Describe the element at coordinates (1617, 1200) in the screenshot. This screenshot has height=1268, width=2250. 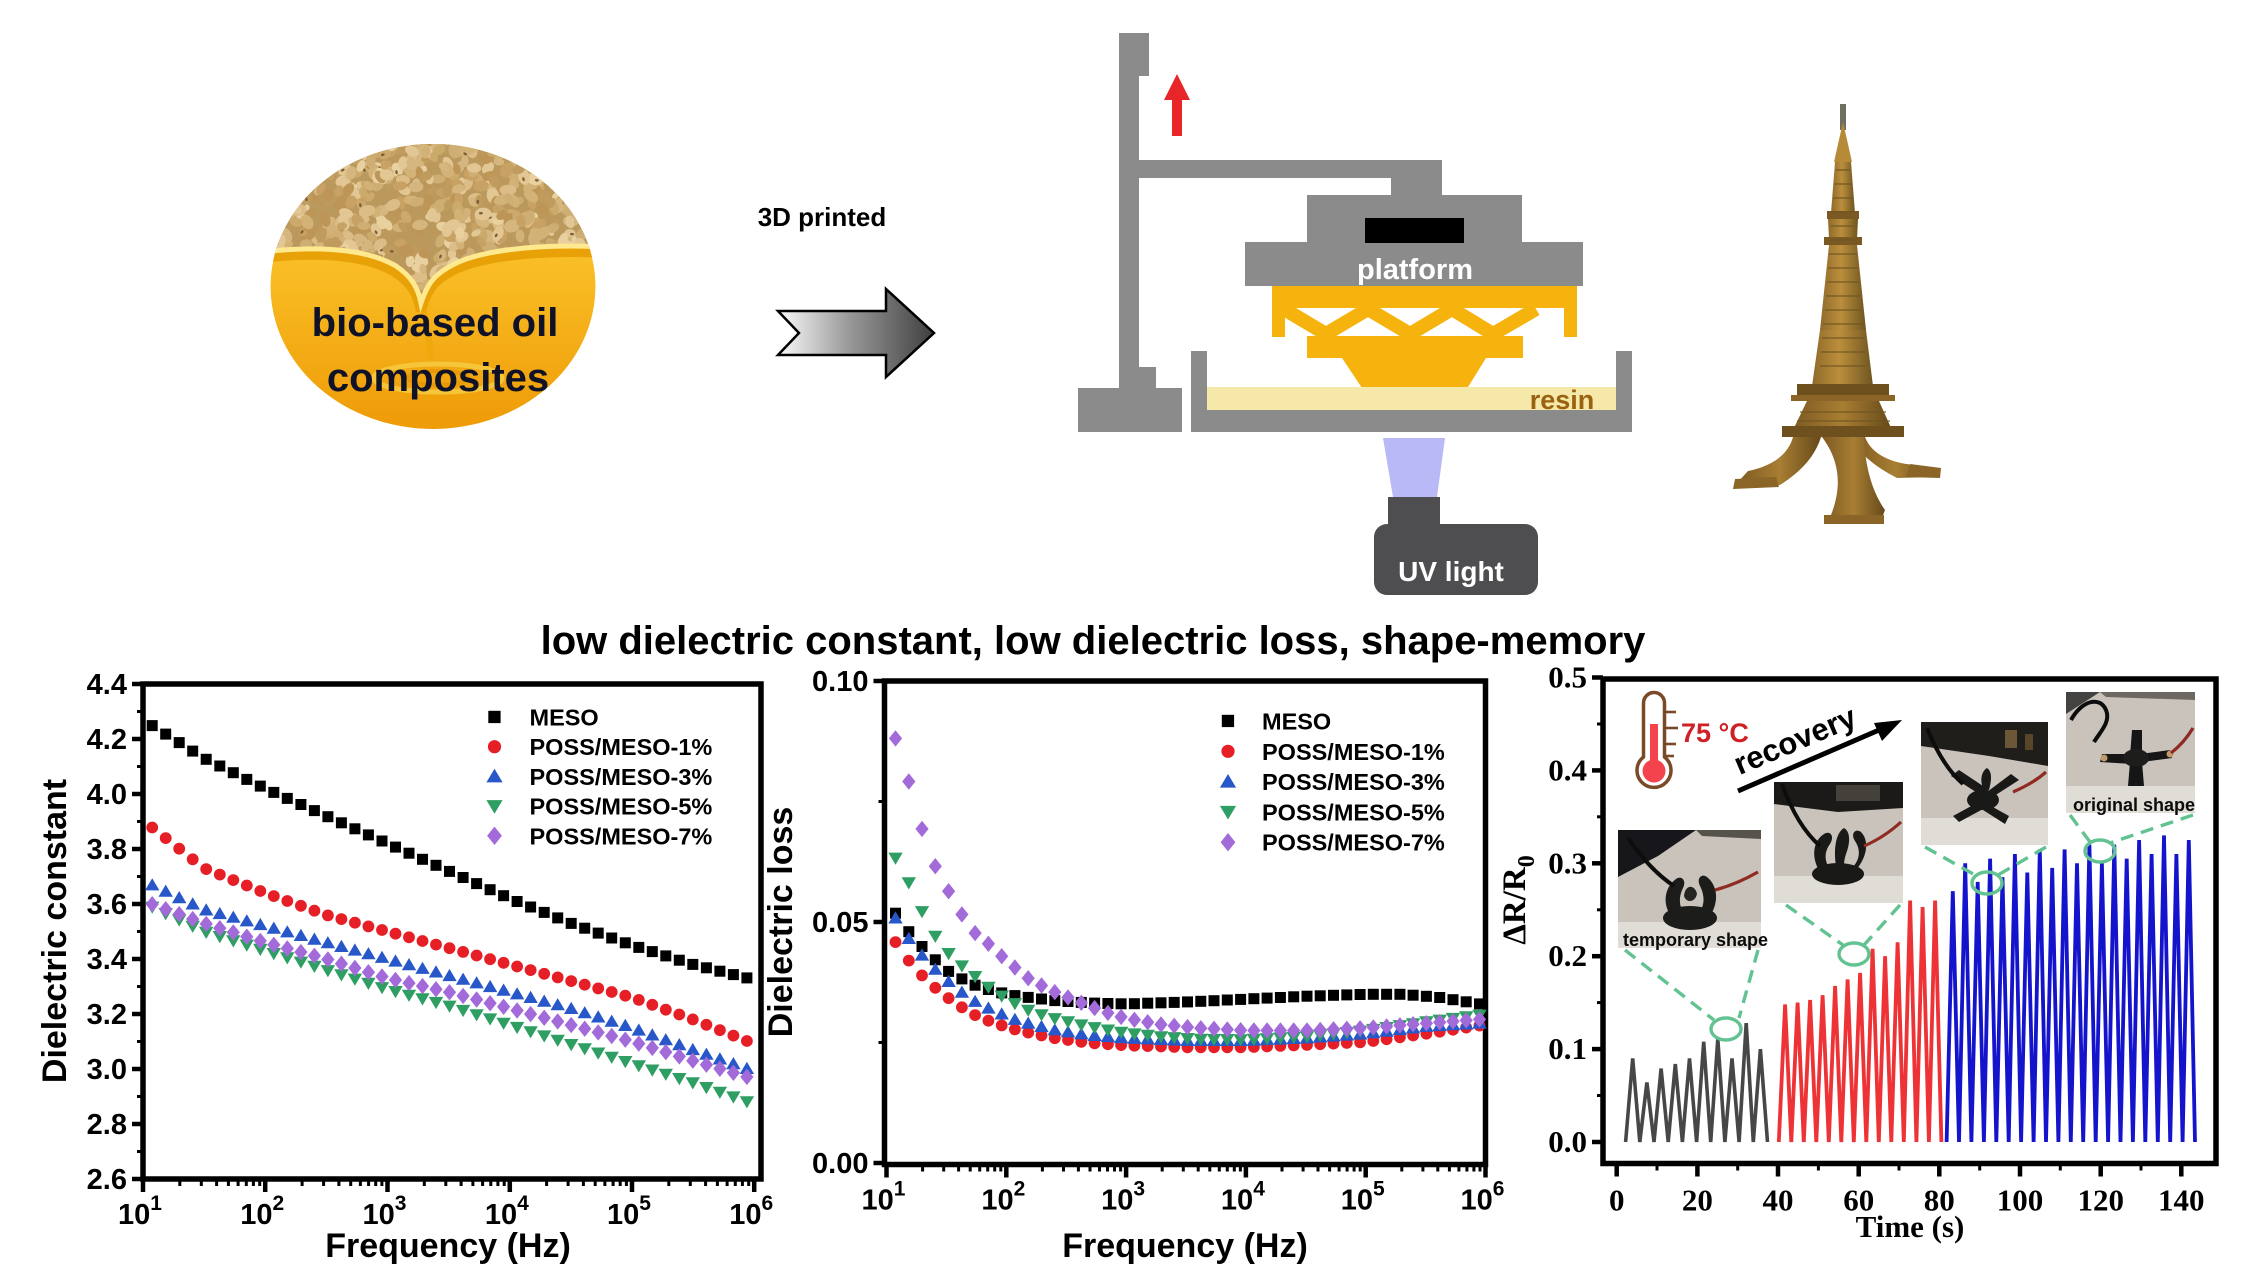
I see `svg-text: 0` at that location.